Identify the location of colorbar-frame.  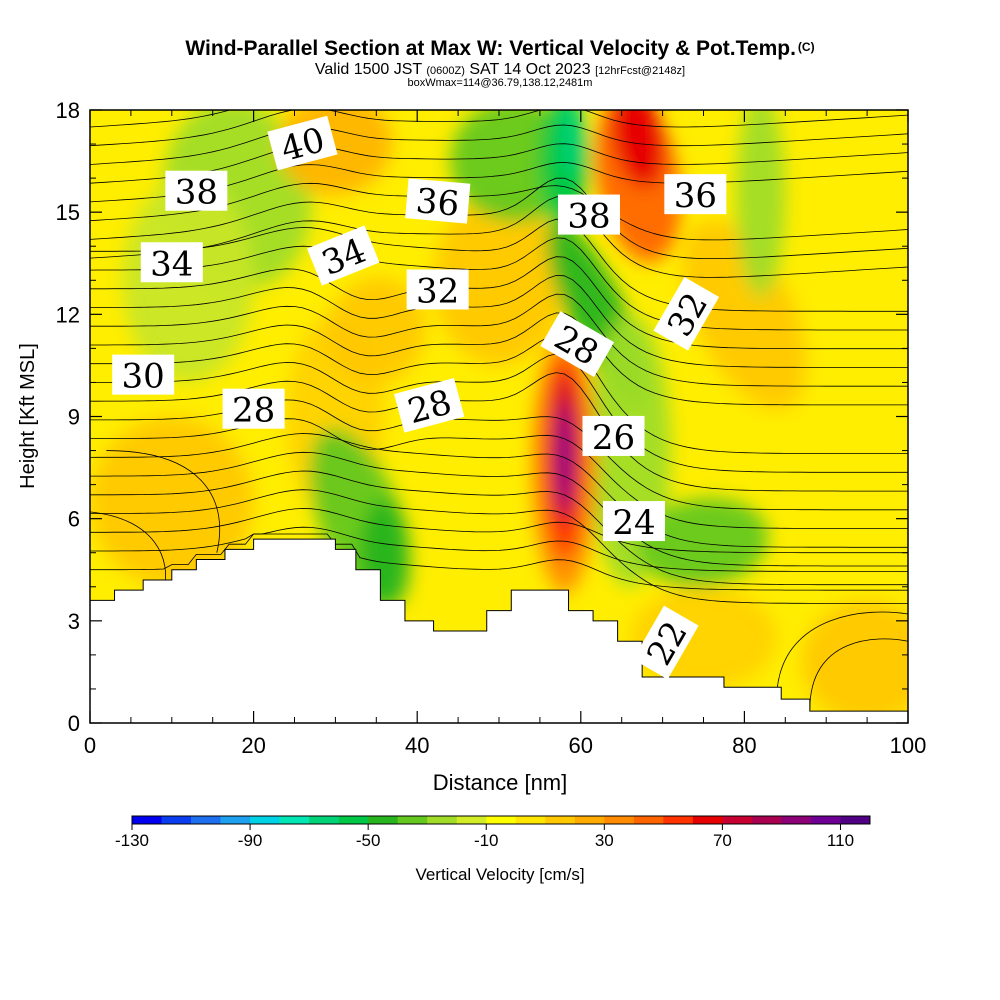
(501, 820).